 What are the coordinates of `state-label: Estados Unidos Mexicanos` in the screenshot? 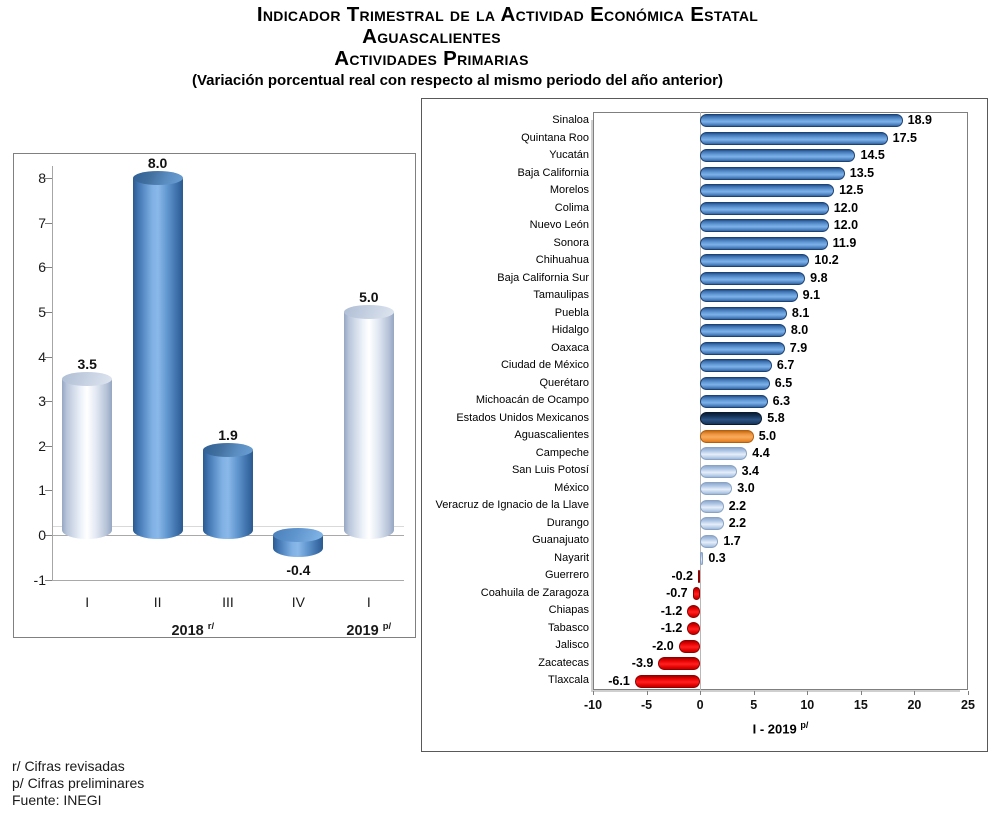 It's located at (522, 417).